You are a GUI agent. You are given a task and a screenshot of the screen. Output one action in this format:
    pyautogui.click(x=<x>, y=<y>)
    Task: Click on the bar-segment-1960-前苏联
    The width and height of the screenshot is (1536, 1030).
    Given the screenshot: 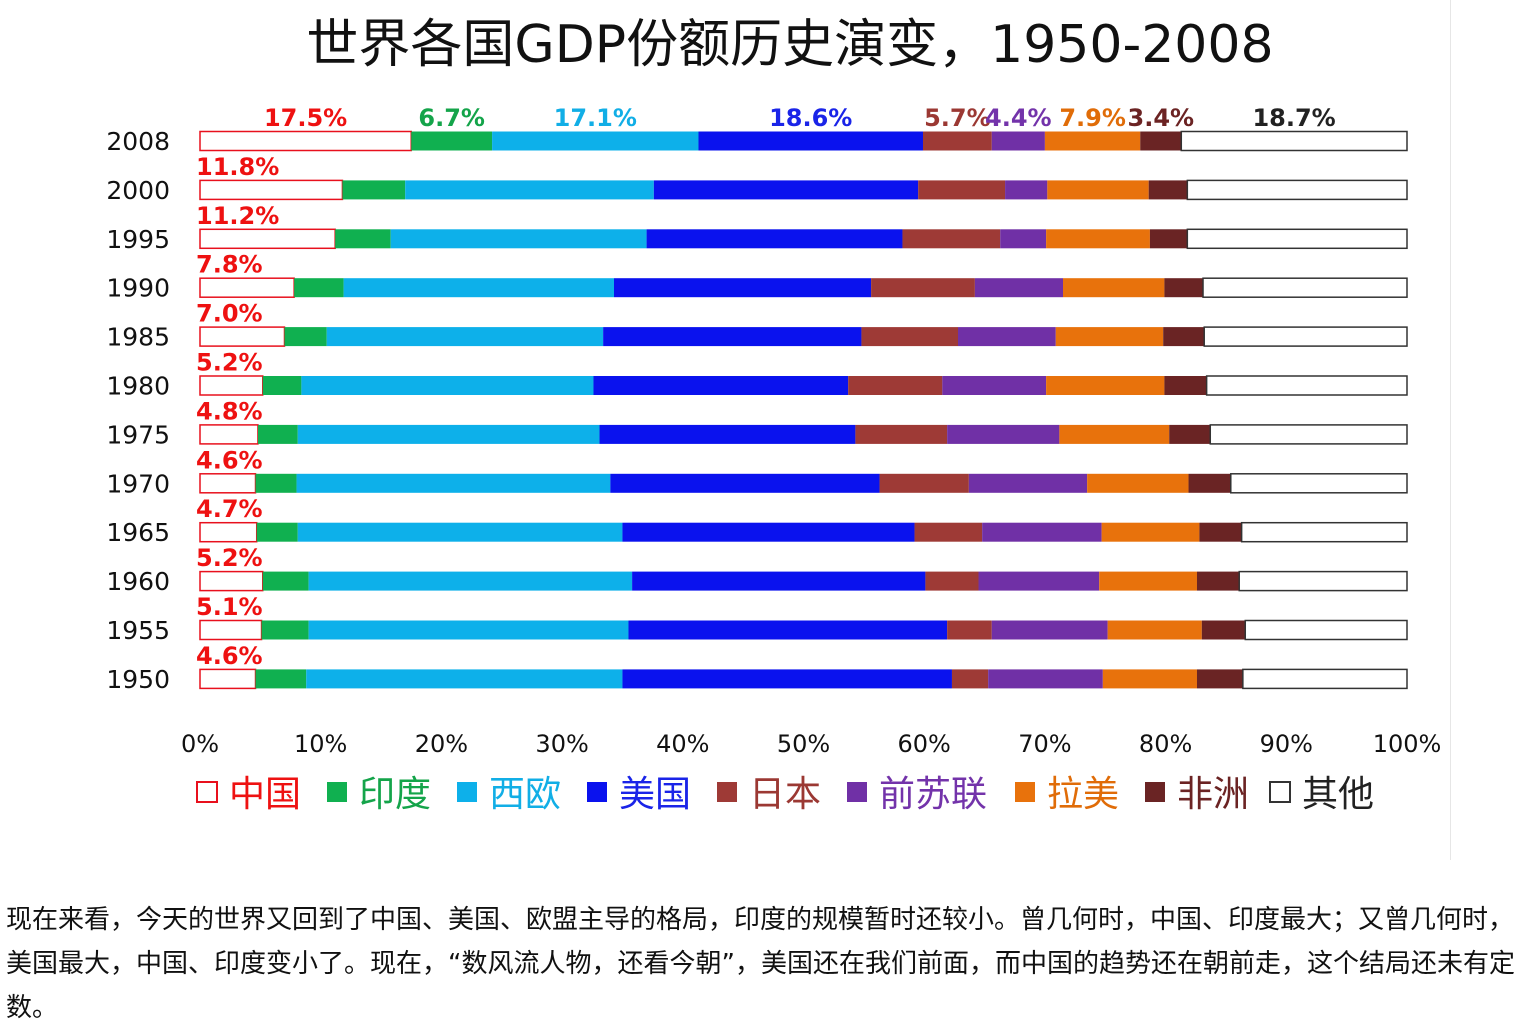 What is the action you would take?
    pyautogui.click(x=1039, y=581)
    